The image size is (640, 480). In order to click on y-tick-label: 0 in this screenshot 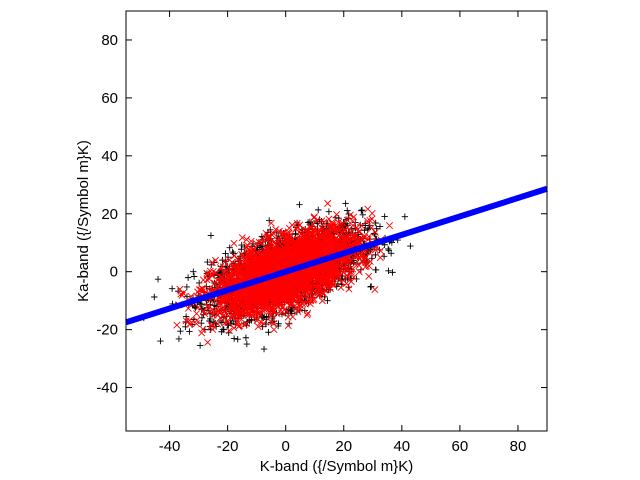, I will do `click(114, 272)`.